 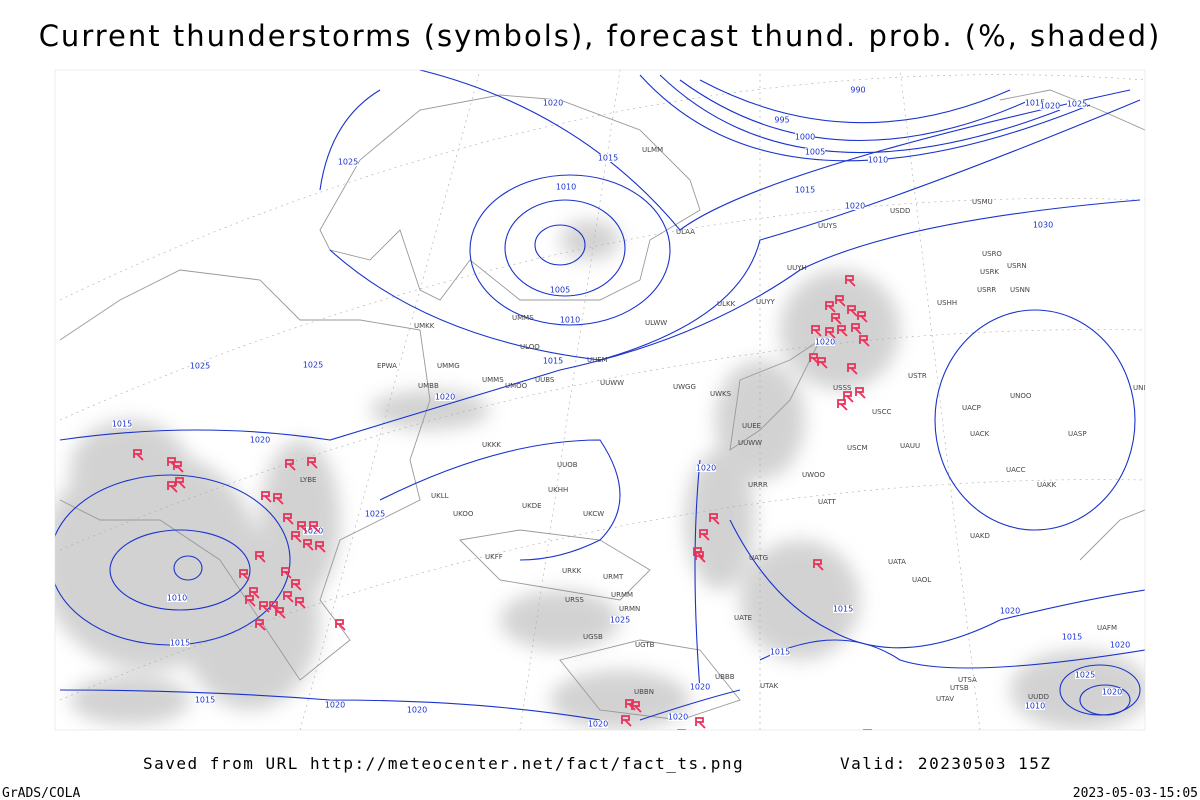 I want to click on isobar-label: 995, so click(x=781, y=120).